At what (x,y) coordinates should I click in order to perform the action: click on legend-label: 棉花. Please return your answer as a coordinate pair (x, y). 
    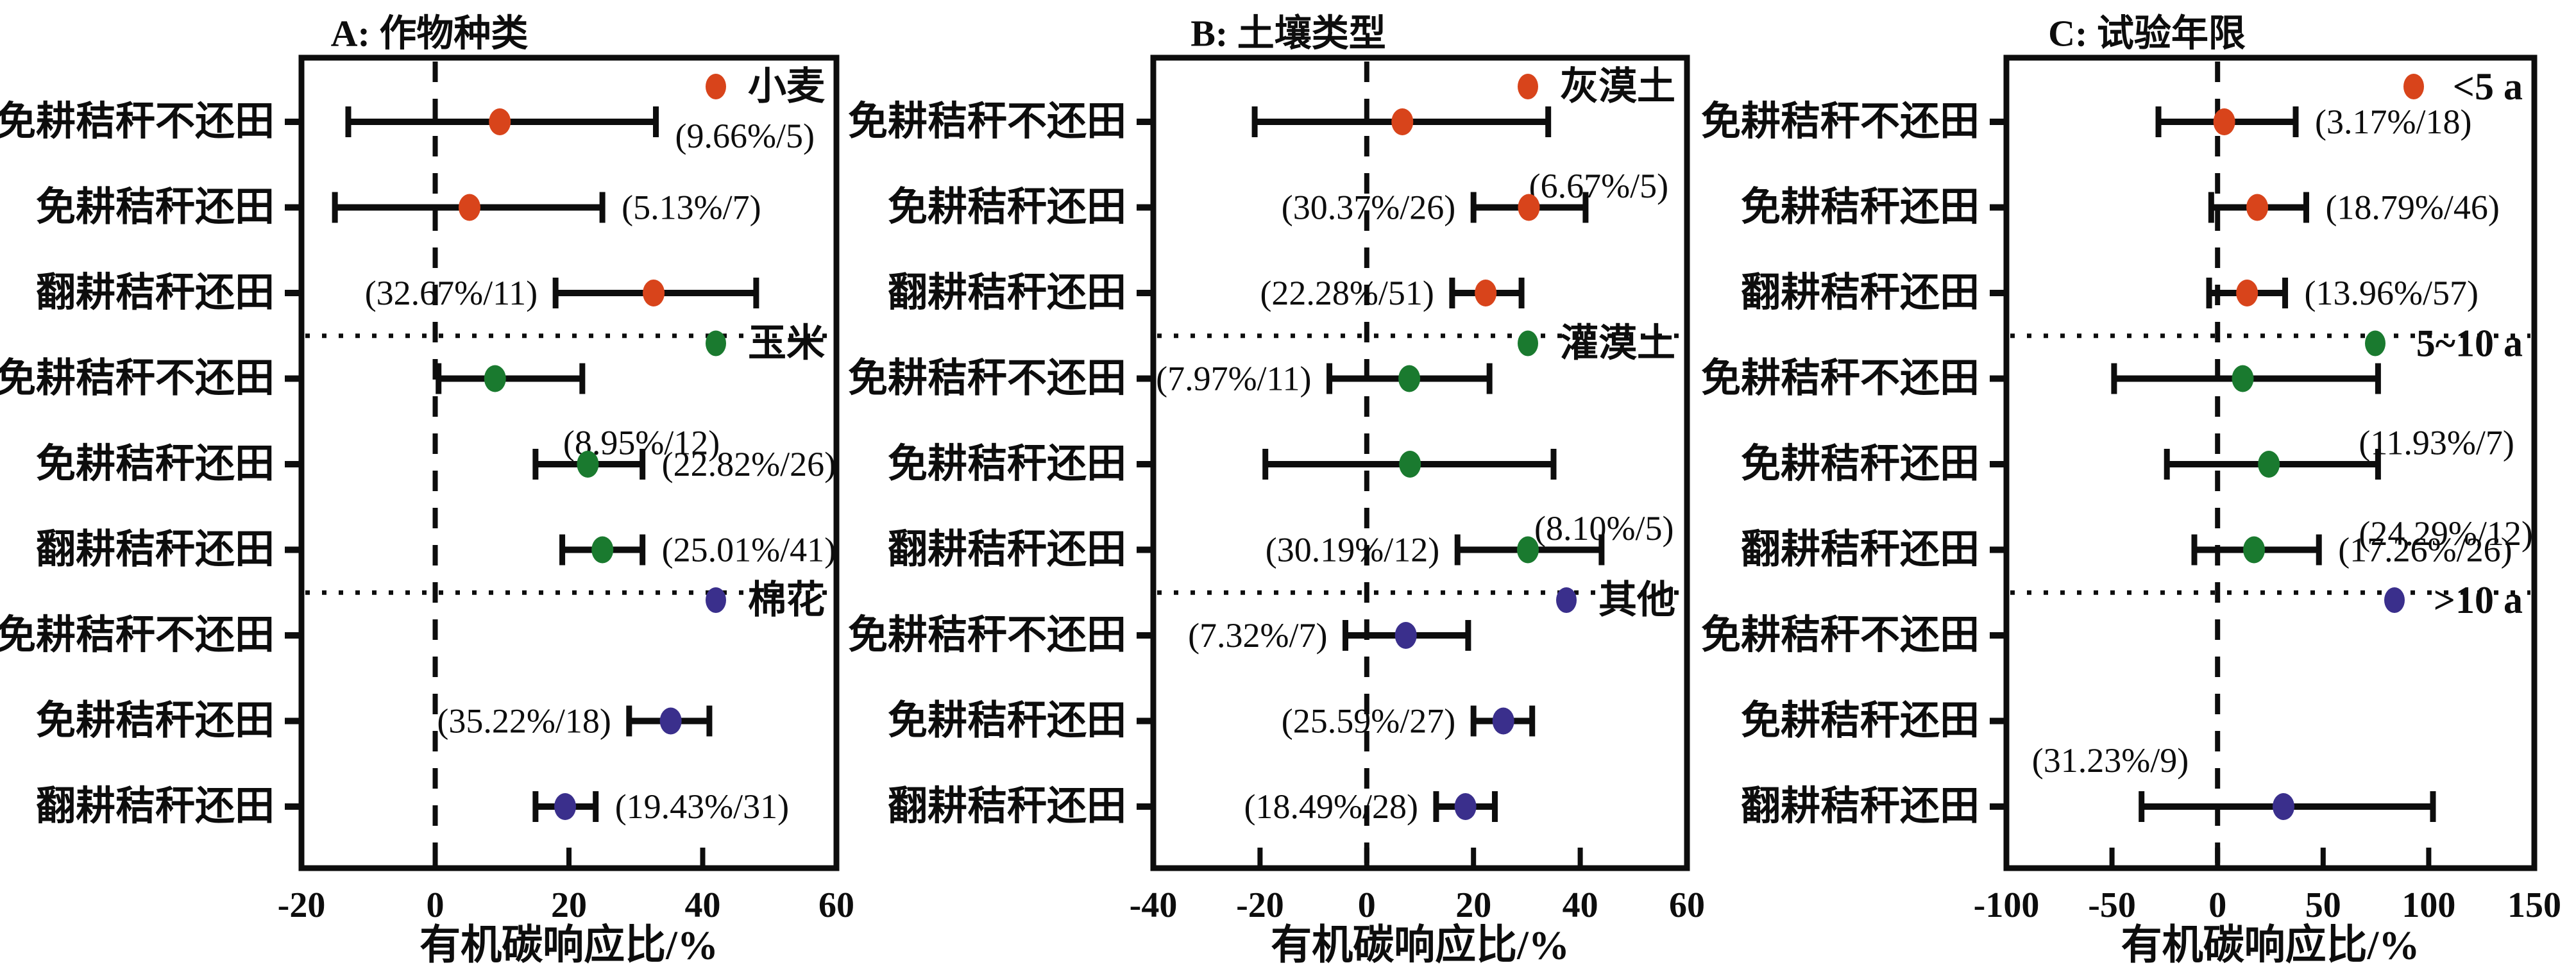
    Looking at the image, I should click on (786, 600).